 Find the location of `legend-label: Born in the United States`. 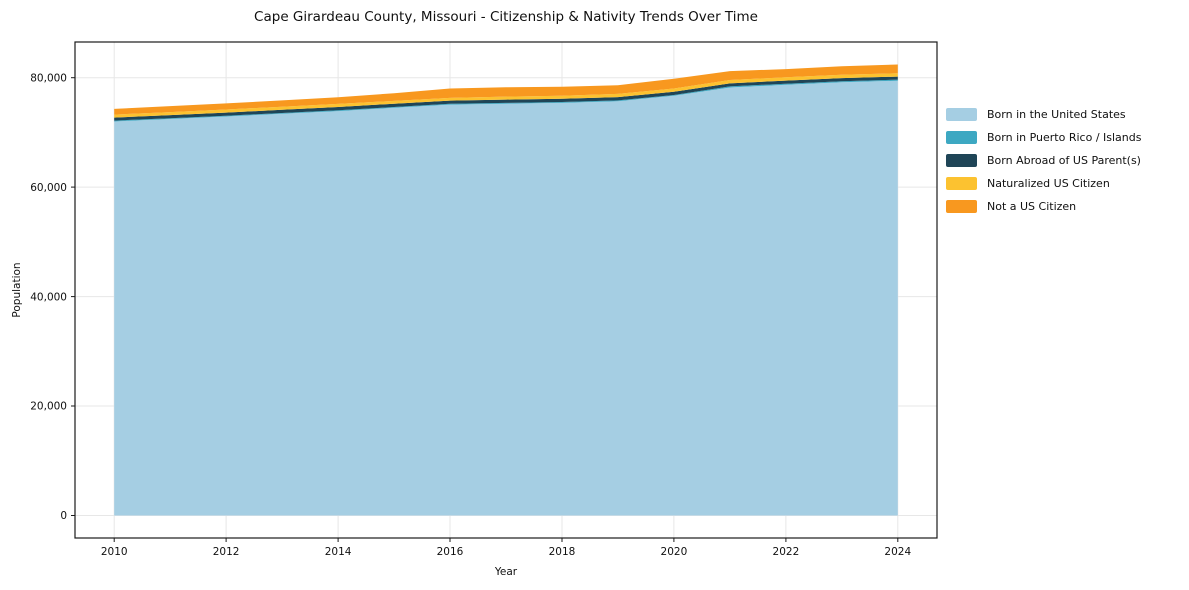

legend-label: Born in the United States is located at coordinates (1056, 114).